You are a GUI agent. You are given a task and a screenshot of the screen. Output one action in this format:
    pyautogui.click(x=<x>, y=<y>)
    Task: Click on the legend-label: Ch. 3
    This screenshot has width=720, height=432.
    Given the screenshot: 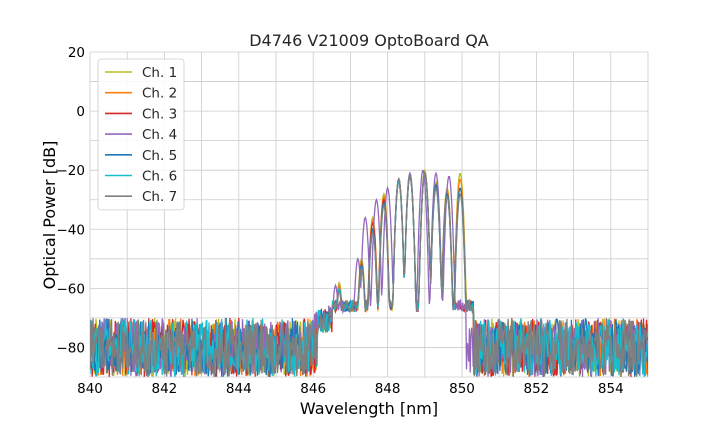 What is the action you would take?
    pyautogui.click(x=159, y=114)
    